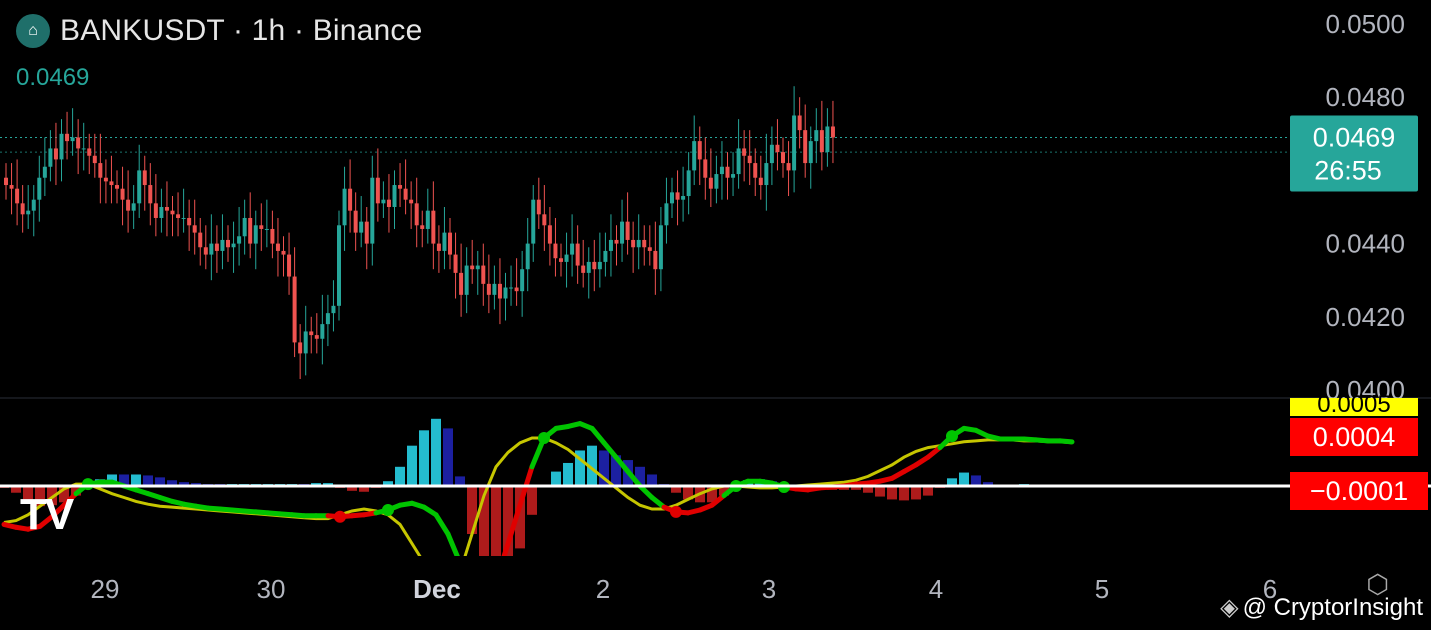 The width and height of the screenshot is (1431, 630). What do you see at coordinates (33, 31) in the screenshot?
I see `bank-token-logo-icon: ⌂` at bounding box center [33, 31].